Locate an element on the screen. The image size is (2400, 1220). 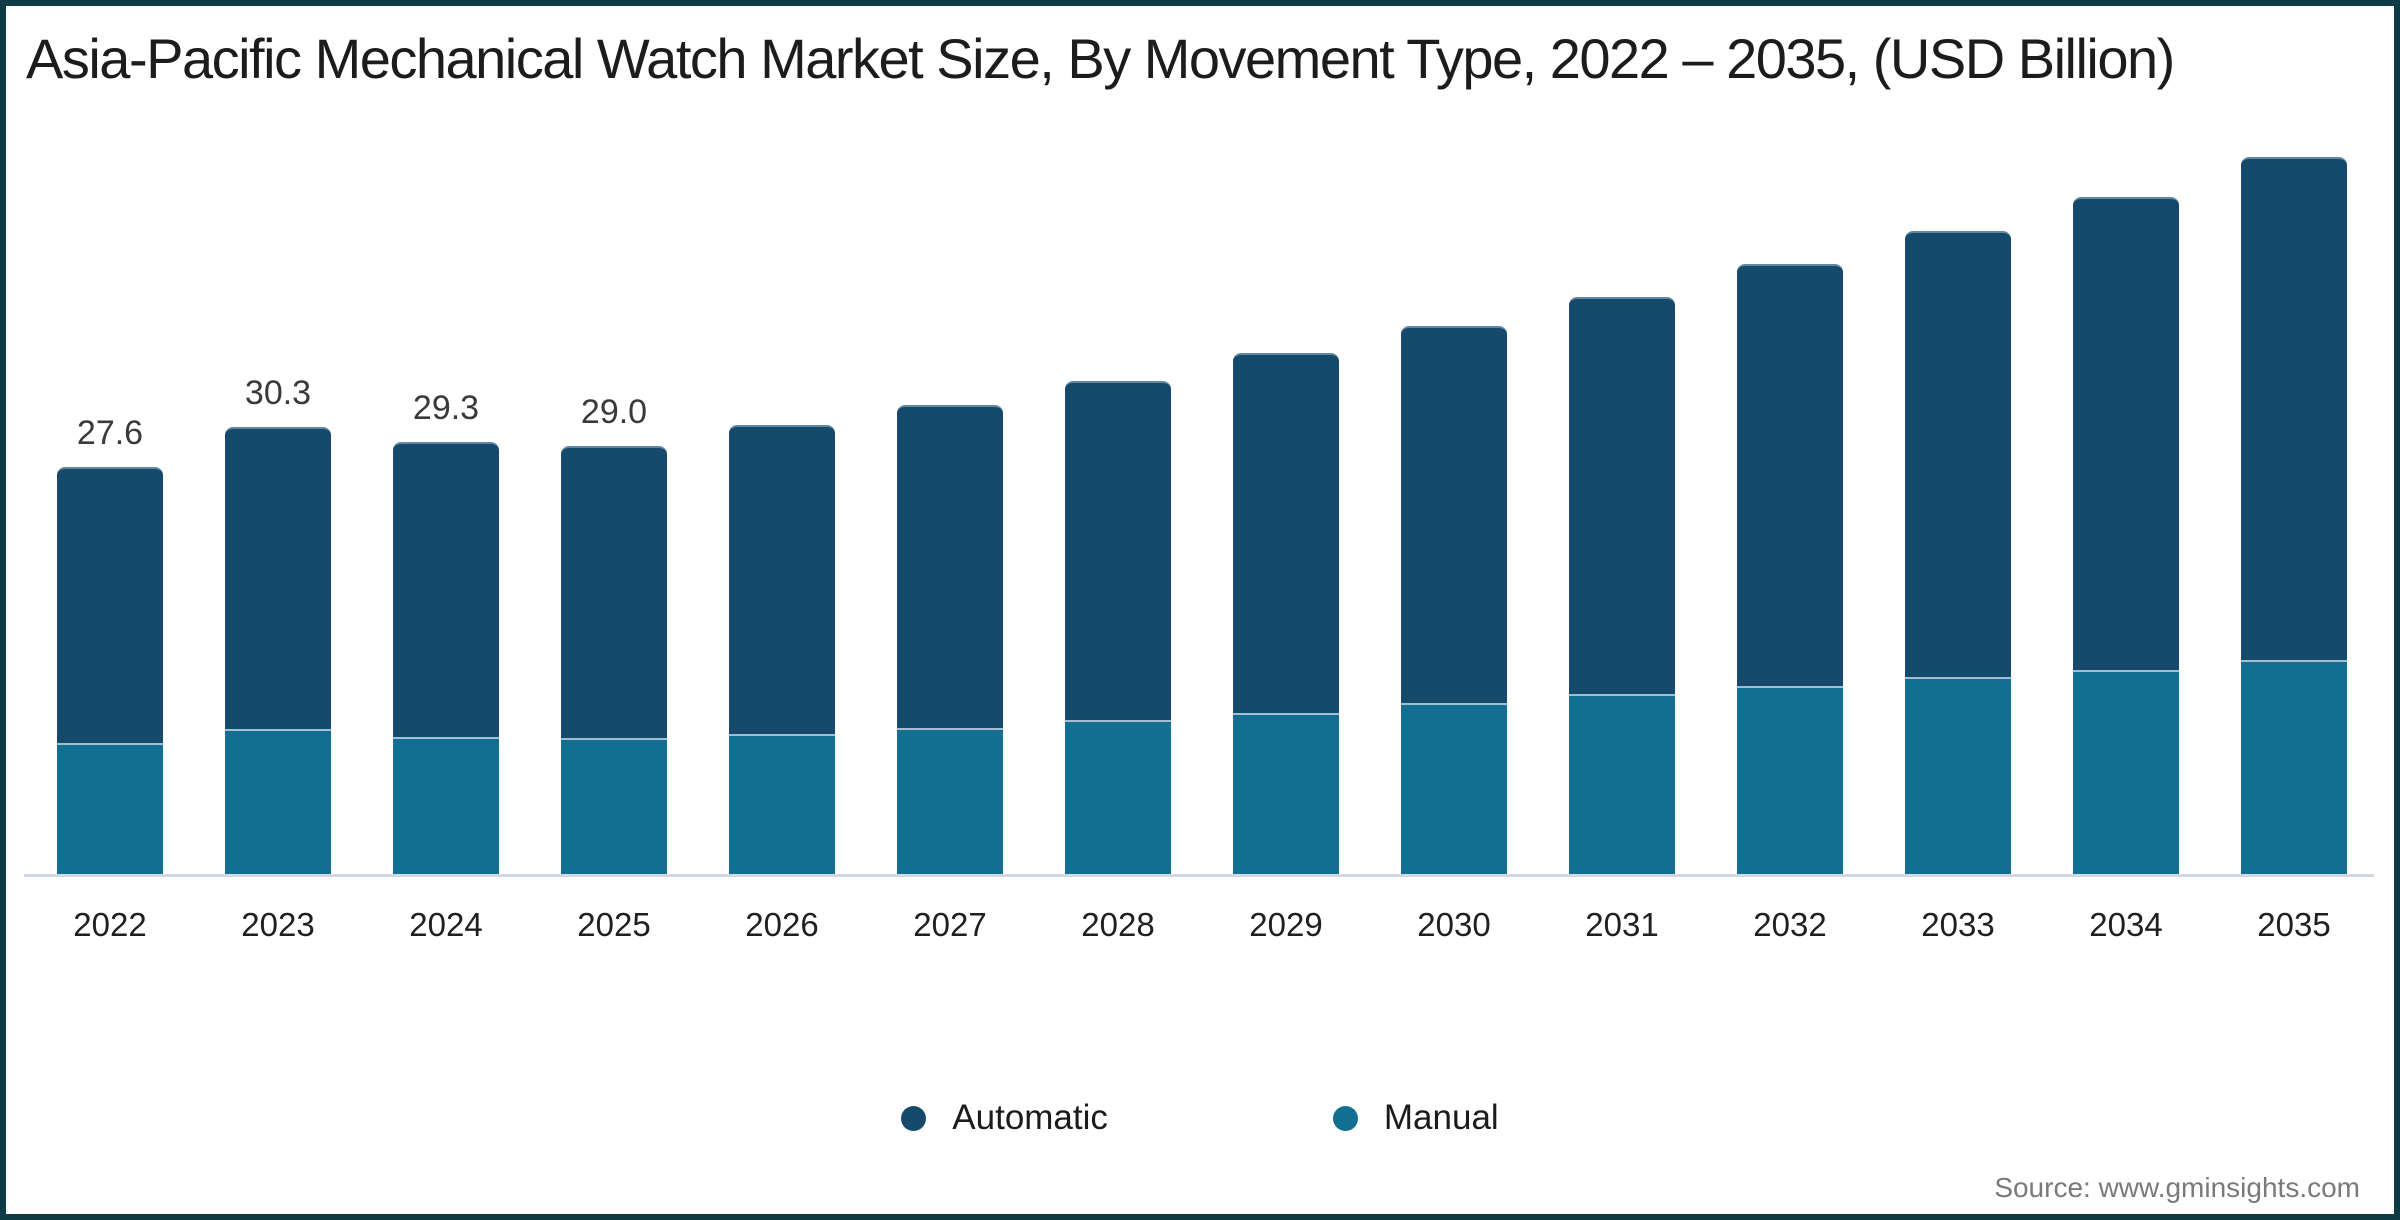
bar-2028 is located at coordinates (1118, 628).